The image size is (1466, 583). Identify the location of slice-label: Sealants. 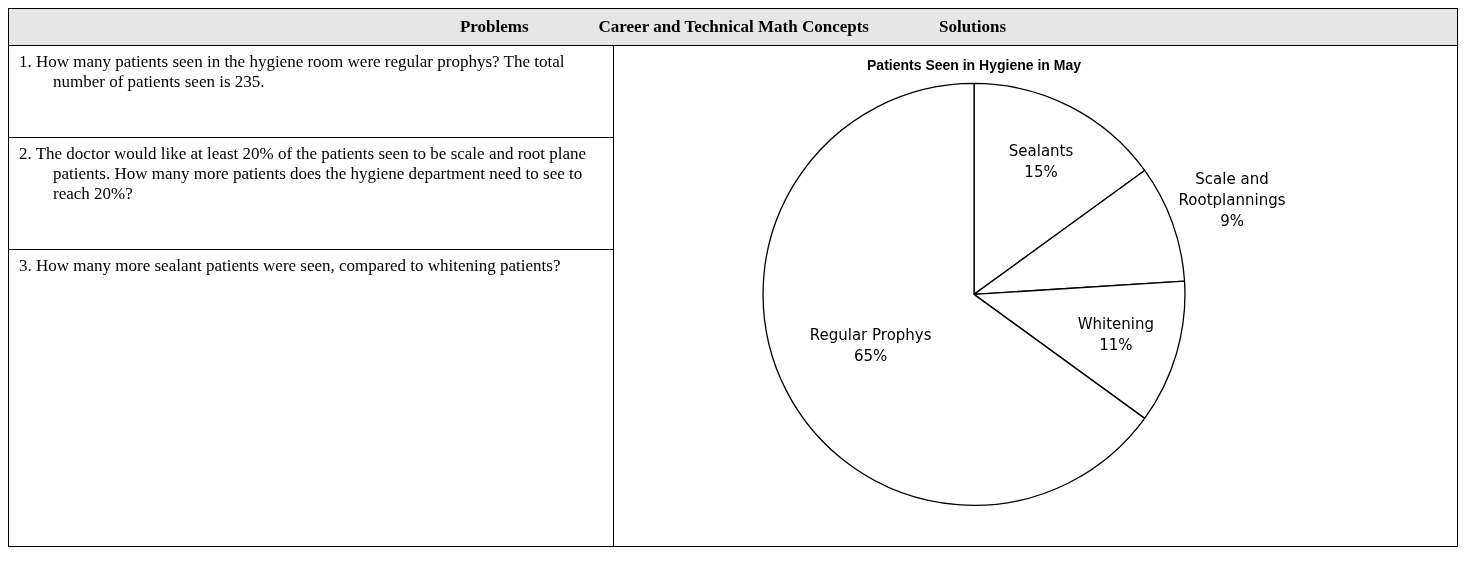
(1041, 151).